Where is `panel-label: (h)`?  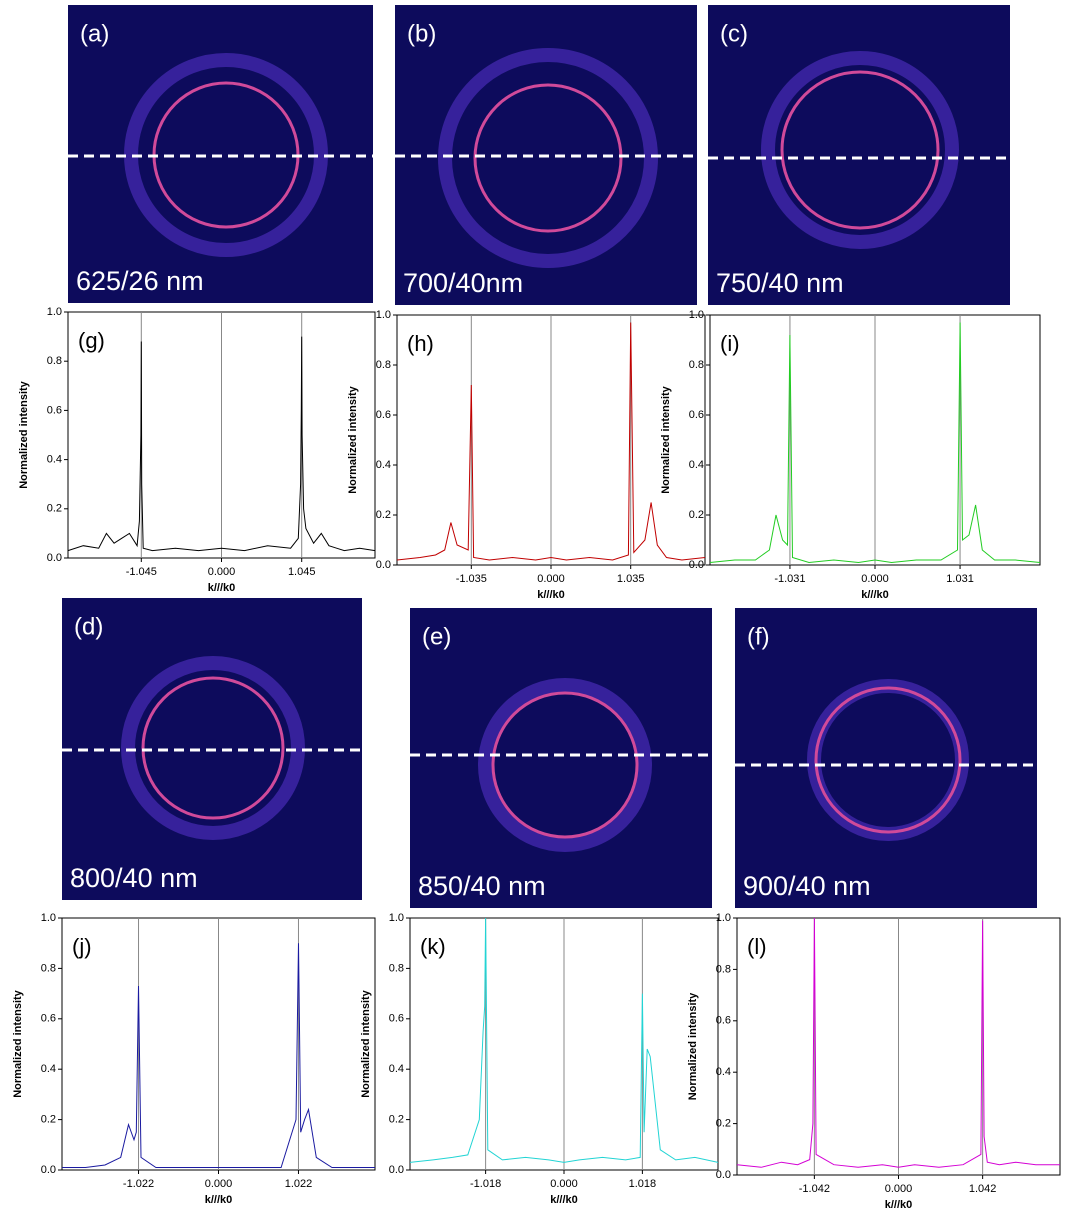
panel-label: (h) is located at coordinates (420, 343).